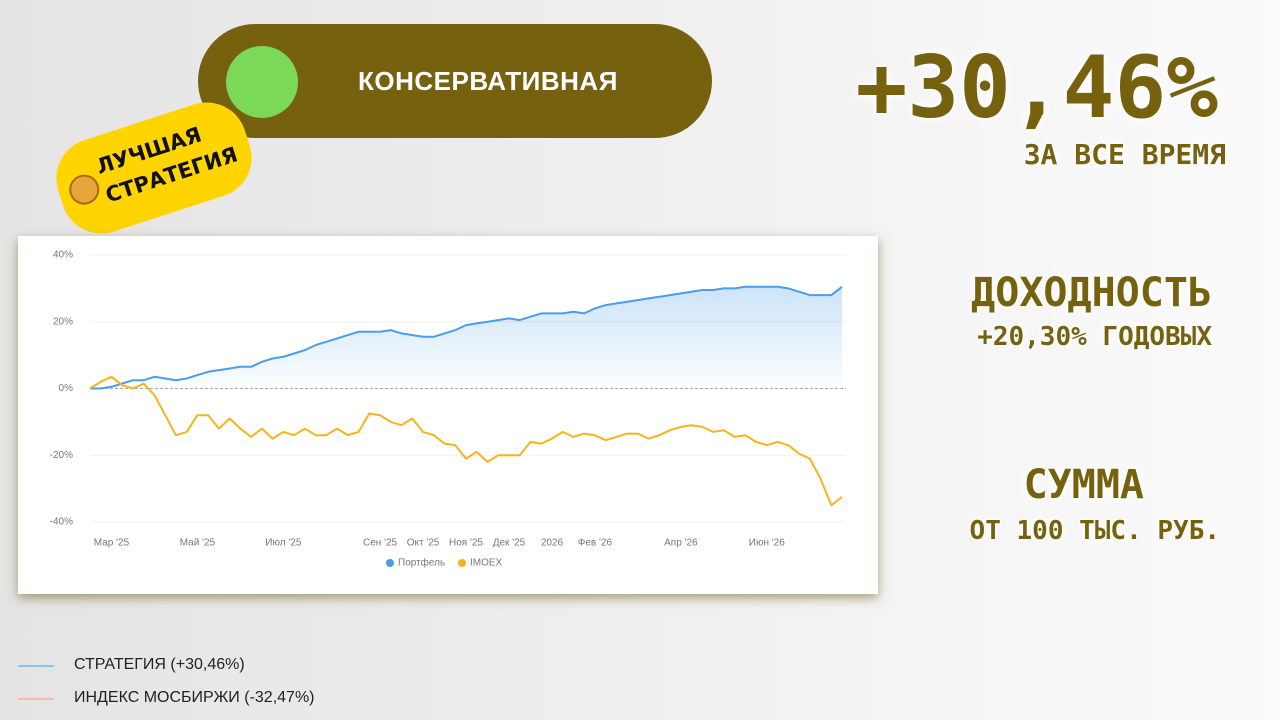 The height and width of the screenshot is (720, 1280). Describe the element at coordinates (63, 255) in the screenshot. I see `y-tick-label: 40%` at that location.